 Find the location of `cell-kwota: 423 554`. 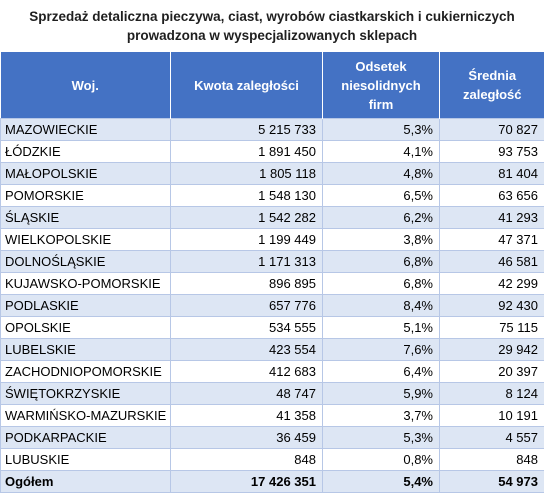

cell-kwota: 423 554 is located at coordinates (247, 350).